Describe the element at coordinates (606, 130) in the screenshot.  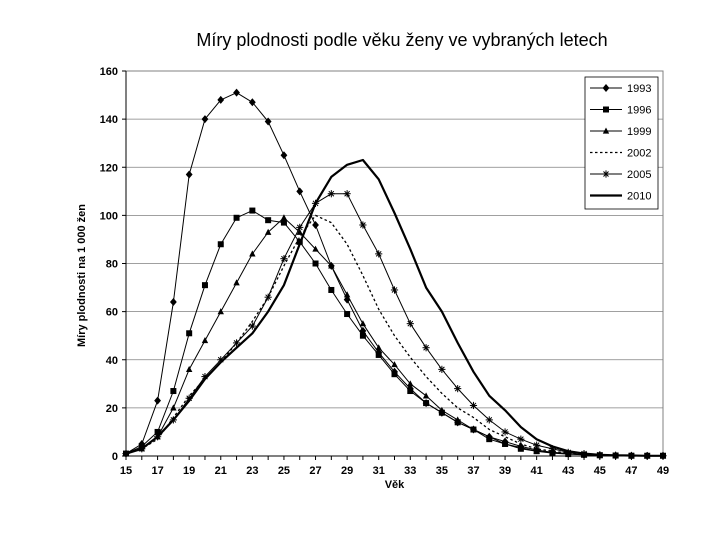
I see `legend-marker-1999` at that location.